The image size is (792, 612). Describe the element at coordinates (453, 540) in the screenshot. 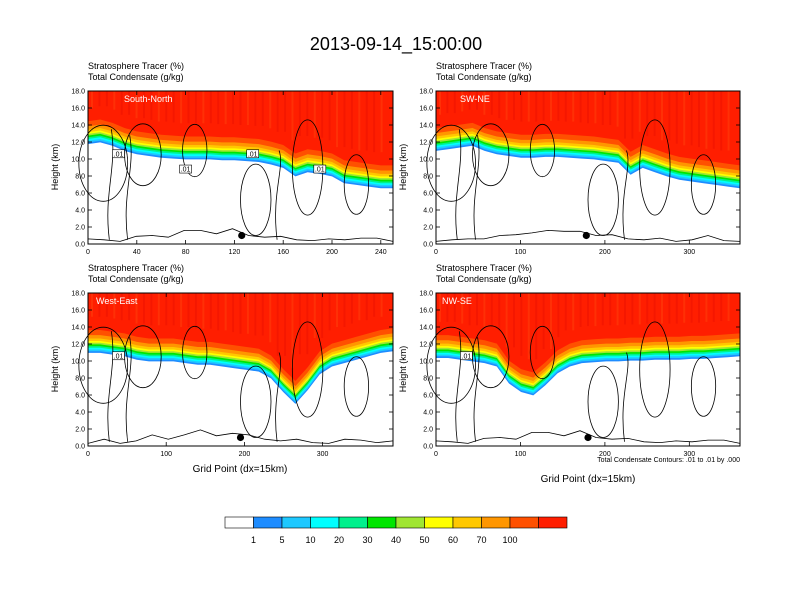

I see `colorbar-label: 60` at that location.